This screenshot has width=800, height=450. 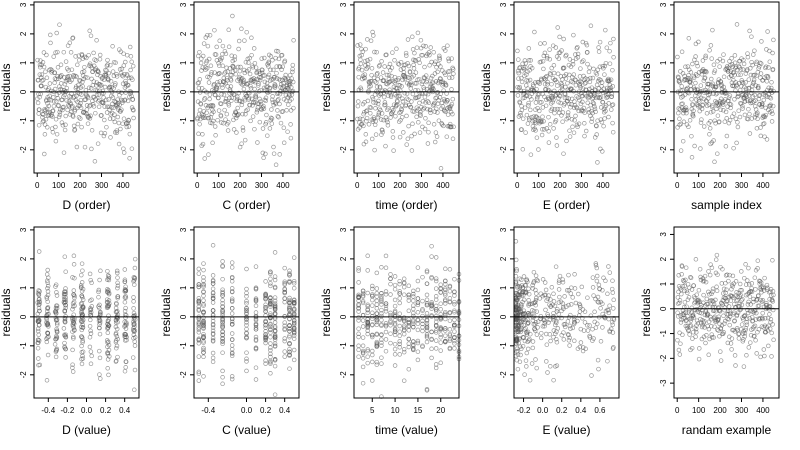 I want to click on x-tick-label: 20, so click(x=440, y=410).